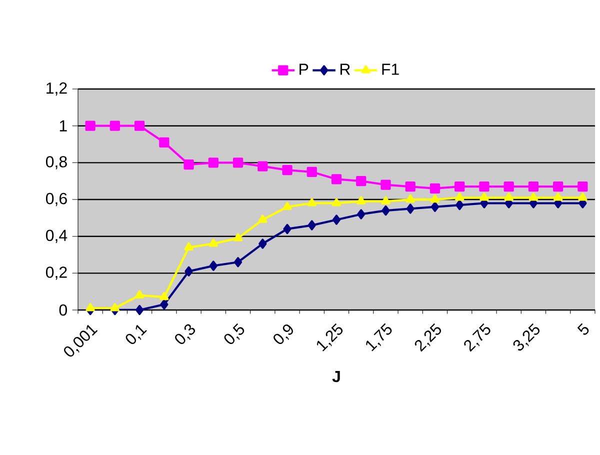 The width and height of the screenshot is (600, 455). What do you see at coordinates (345, 69) in the screenshot?
I see `legend-label: R` at bounding box center [345, 69].